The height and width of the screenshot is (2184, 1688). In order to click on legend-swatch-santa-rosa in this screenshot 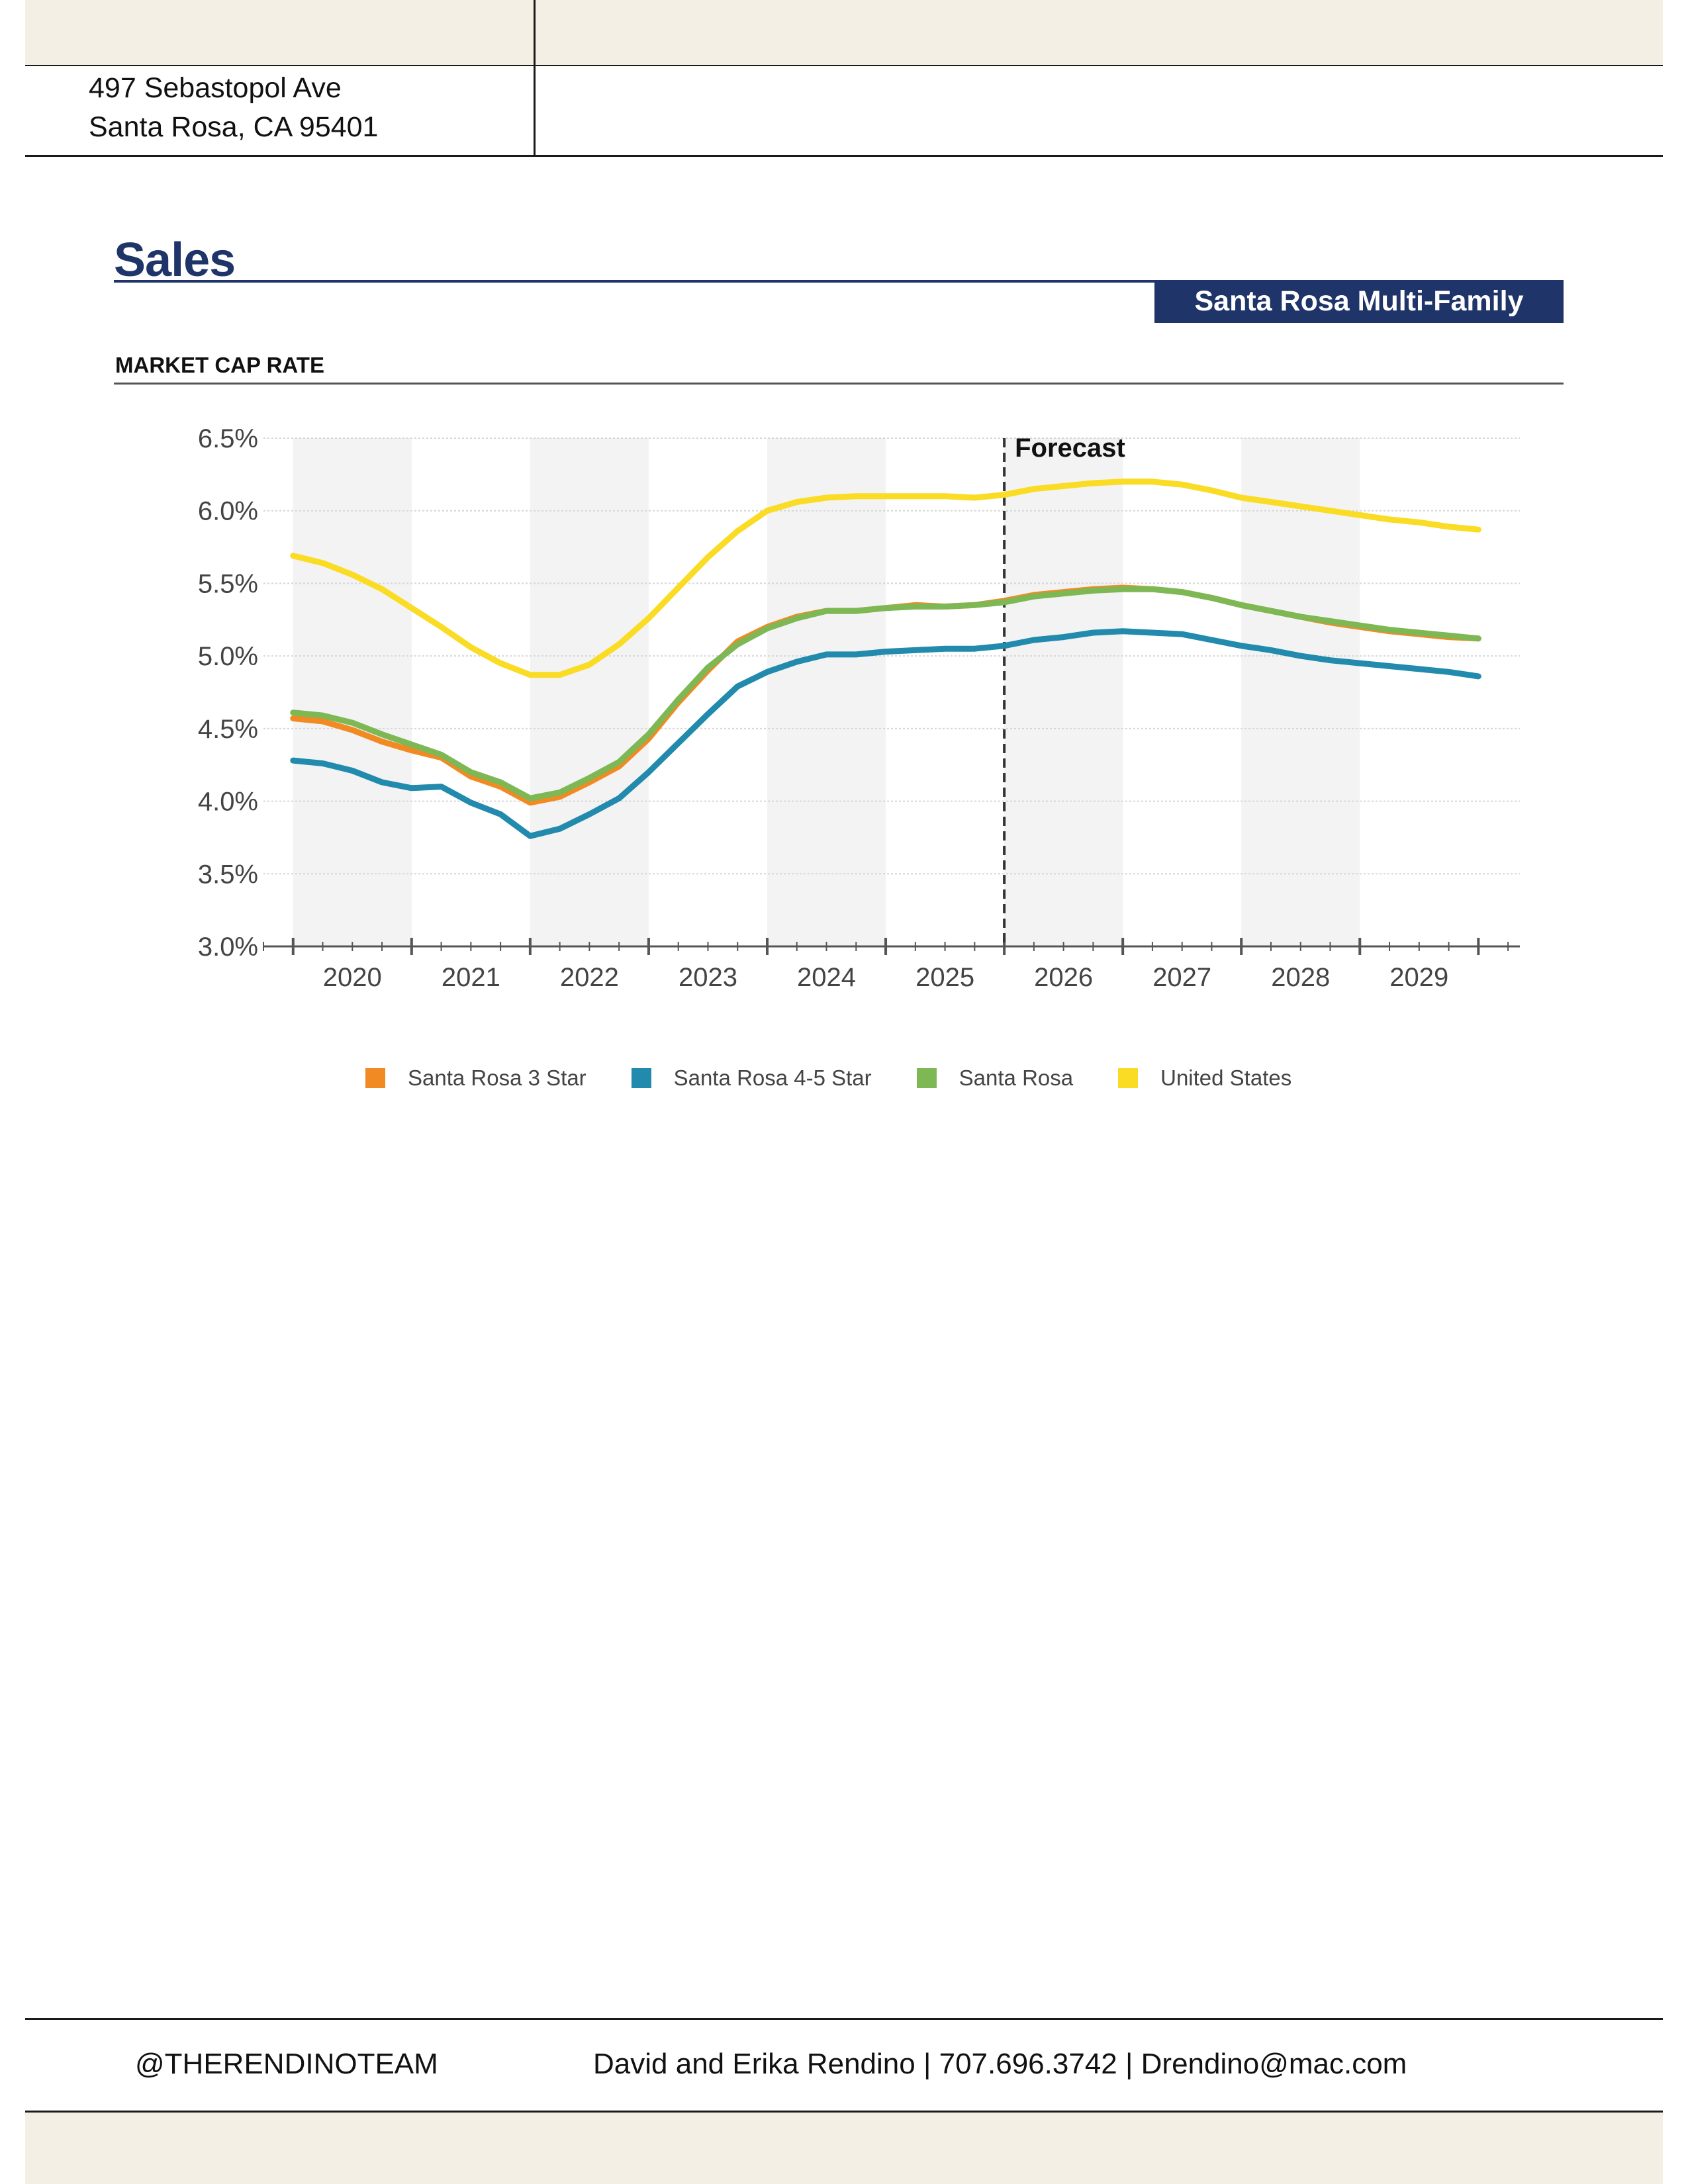, I will do `click(926, 1078)`.